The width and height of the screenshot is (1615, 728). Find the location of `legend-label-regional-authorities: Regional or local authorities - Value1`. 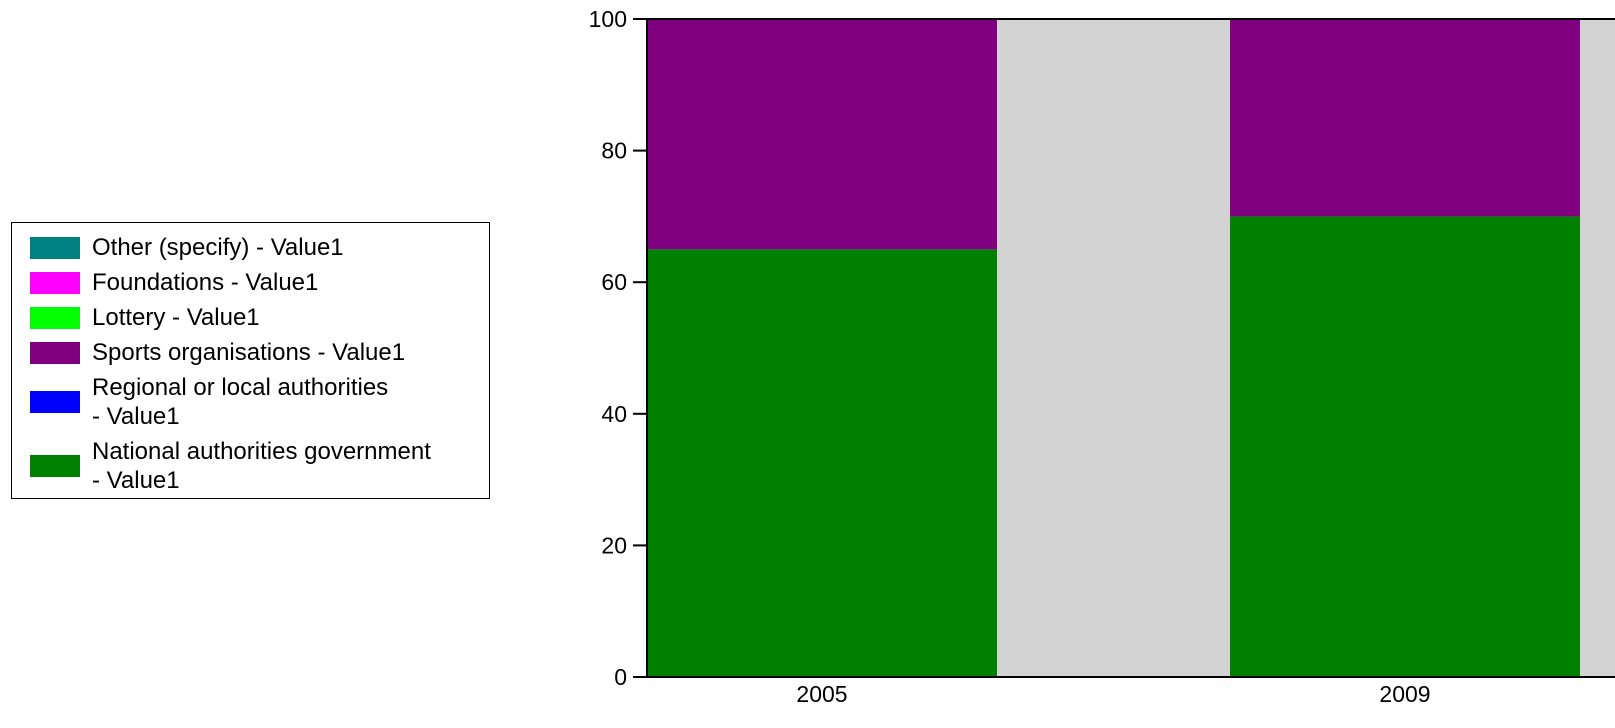

legend-label-regional-authorities: Regional or local authorities - Value1 is located at coordinates (240, 402).